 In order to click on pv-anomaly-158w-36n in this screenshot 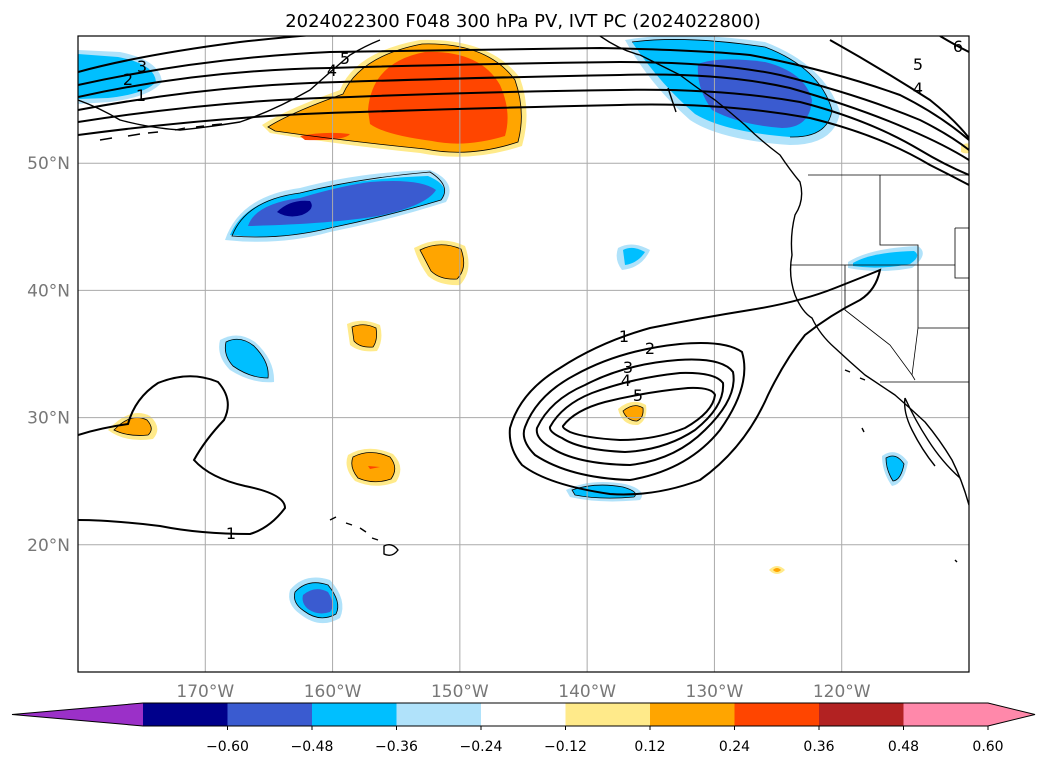, I will do `click(364, 336)`.